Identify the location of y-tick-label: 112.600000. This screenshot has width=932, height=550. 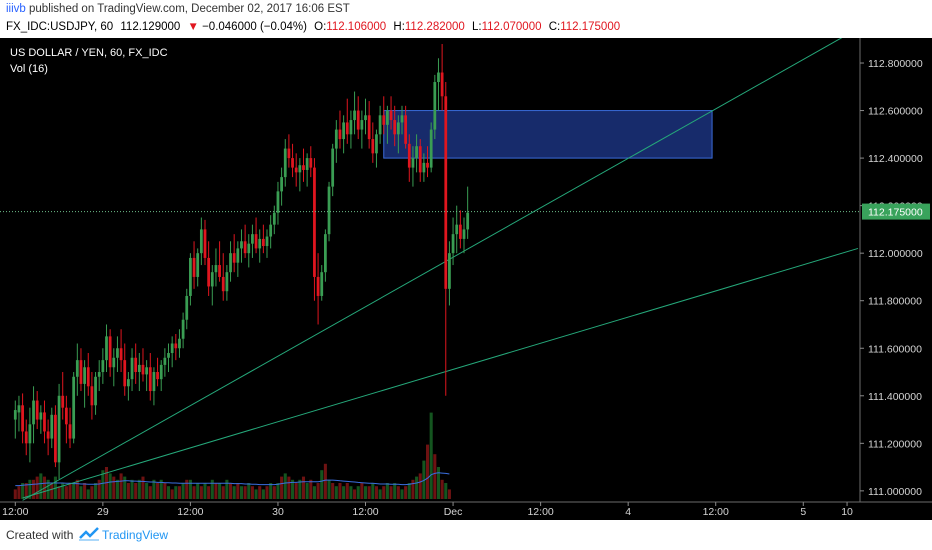
(895, 112).